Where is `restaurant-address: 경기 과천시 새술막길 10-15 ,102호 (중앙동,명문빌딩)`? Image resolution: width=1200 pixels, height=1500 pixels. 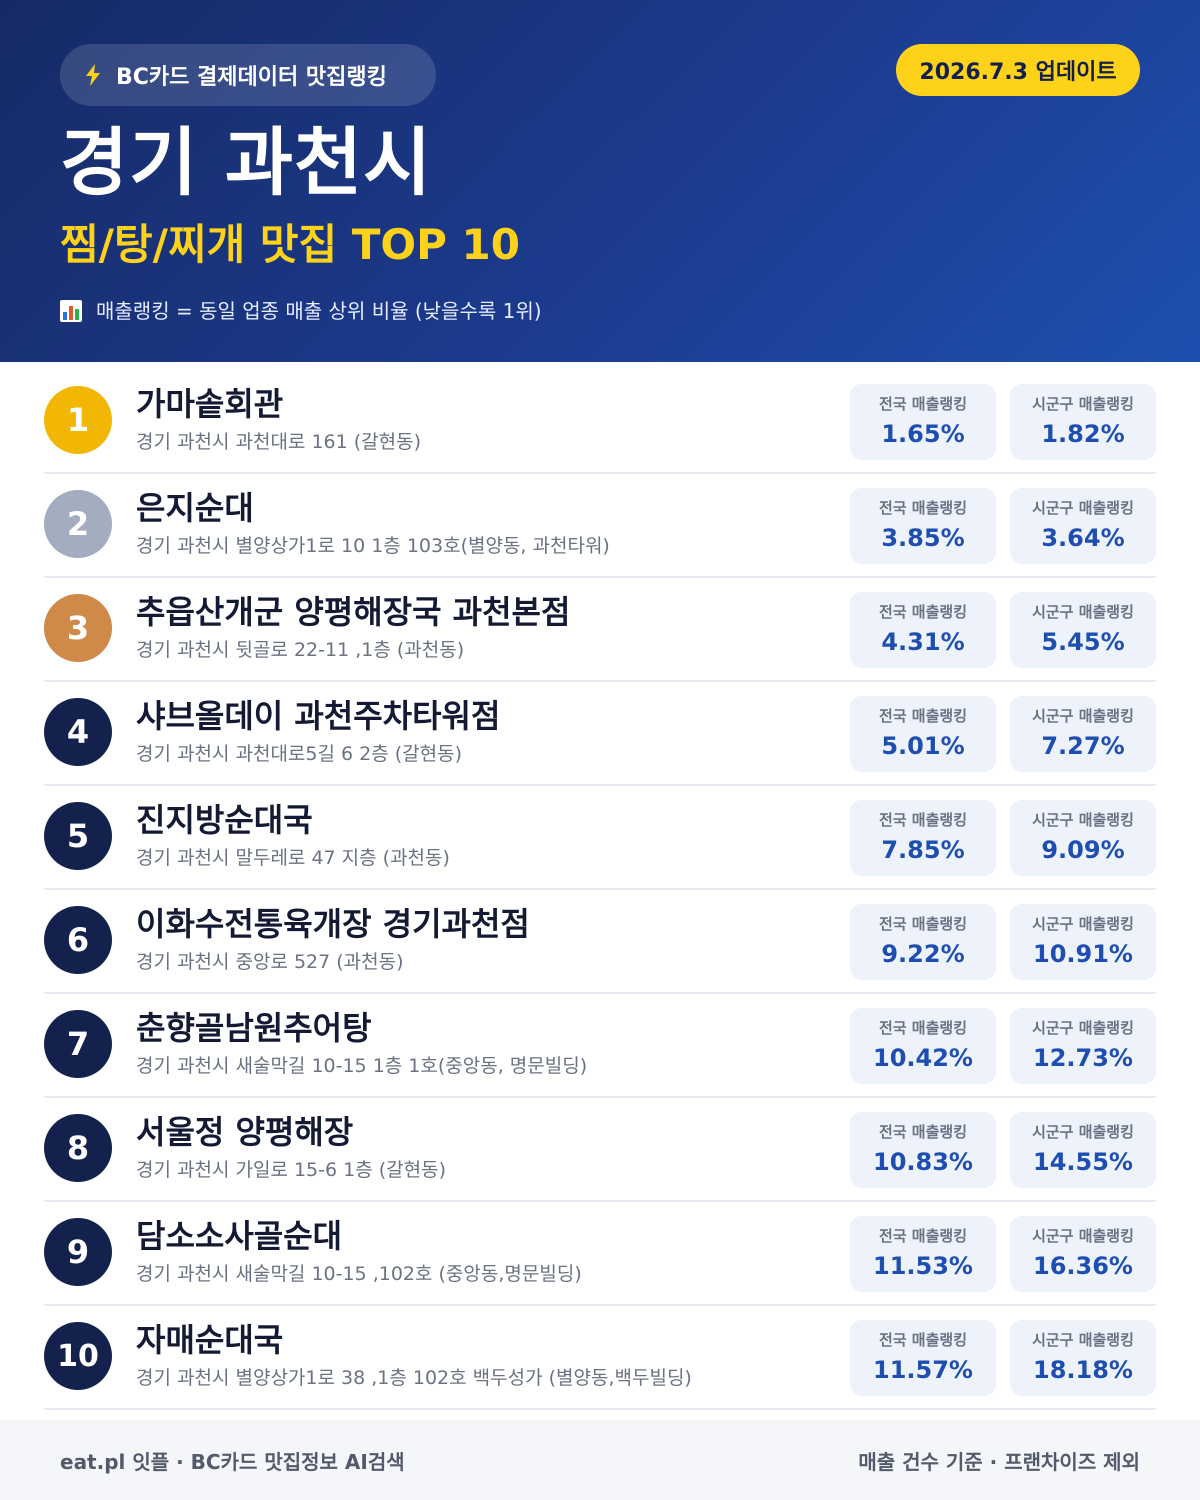 restaurant-address: 경기 과천시 새술막길 10-15 ,102호 (중앙동,명문빌딩) is located at coordinates (359, 1274).